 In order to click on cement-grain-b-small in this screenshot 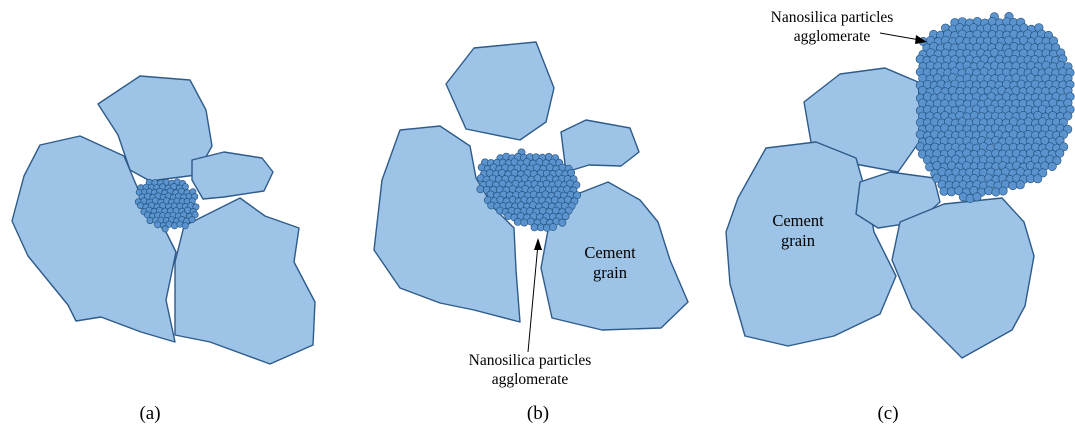, I will do `click(600, 146)`.